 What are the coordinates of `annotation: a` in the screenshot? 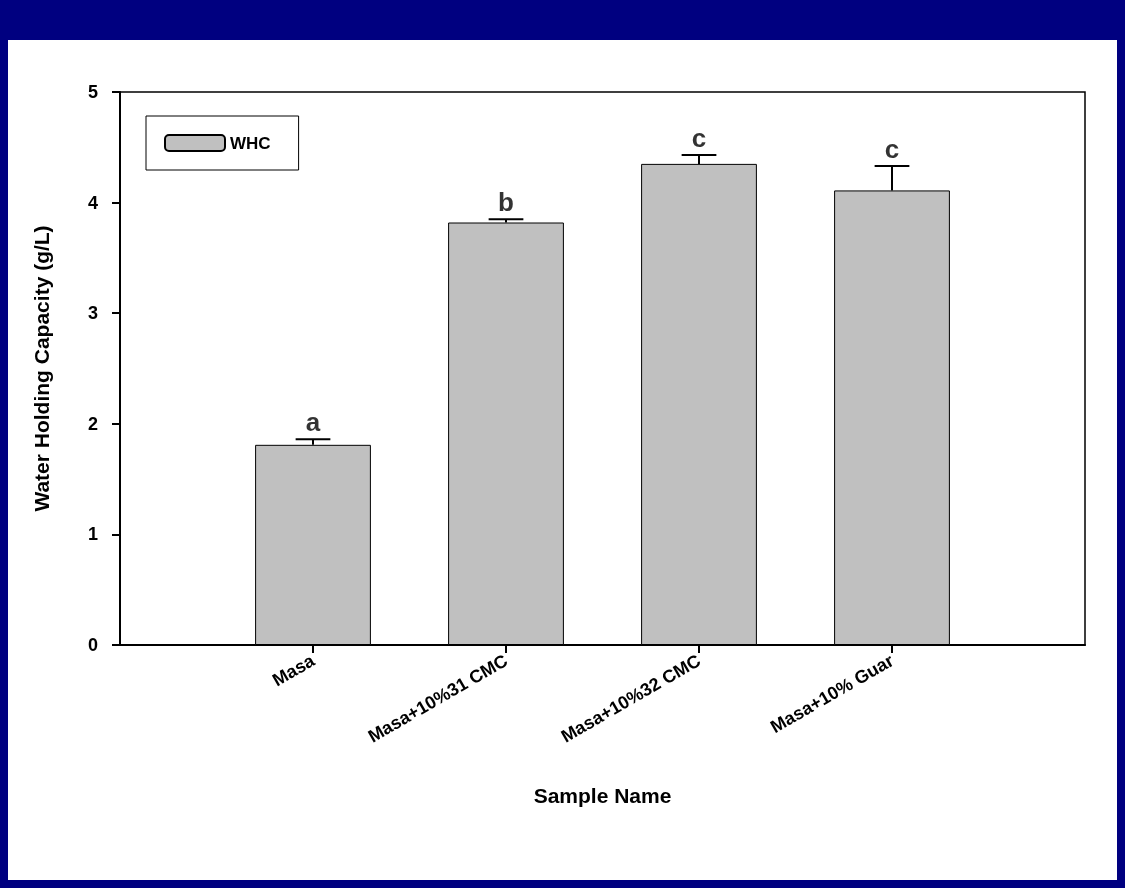 It's located at (313, 422).